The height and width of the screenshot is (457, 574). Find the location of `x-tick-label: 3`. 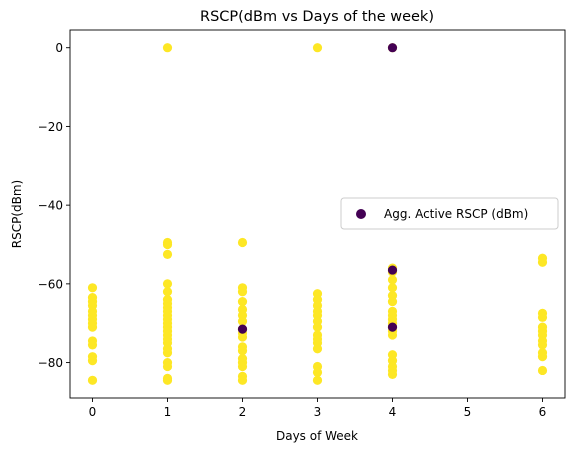

x-tick-label: 3 is located at coordinates (318, 412).